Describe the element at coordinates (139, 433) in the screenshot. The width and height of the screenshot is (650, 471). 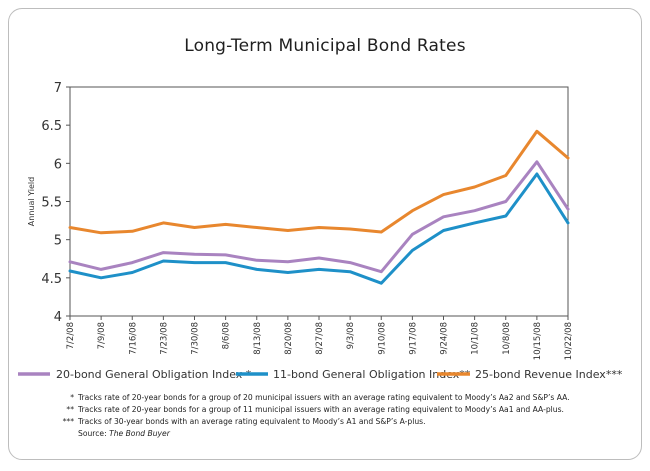
I see `source-name: The Bond Buyer` at that location.